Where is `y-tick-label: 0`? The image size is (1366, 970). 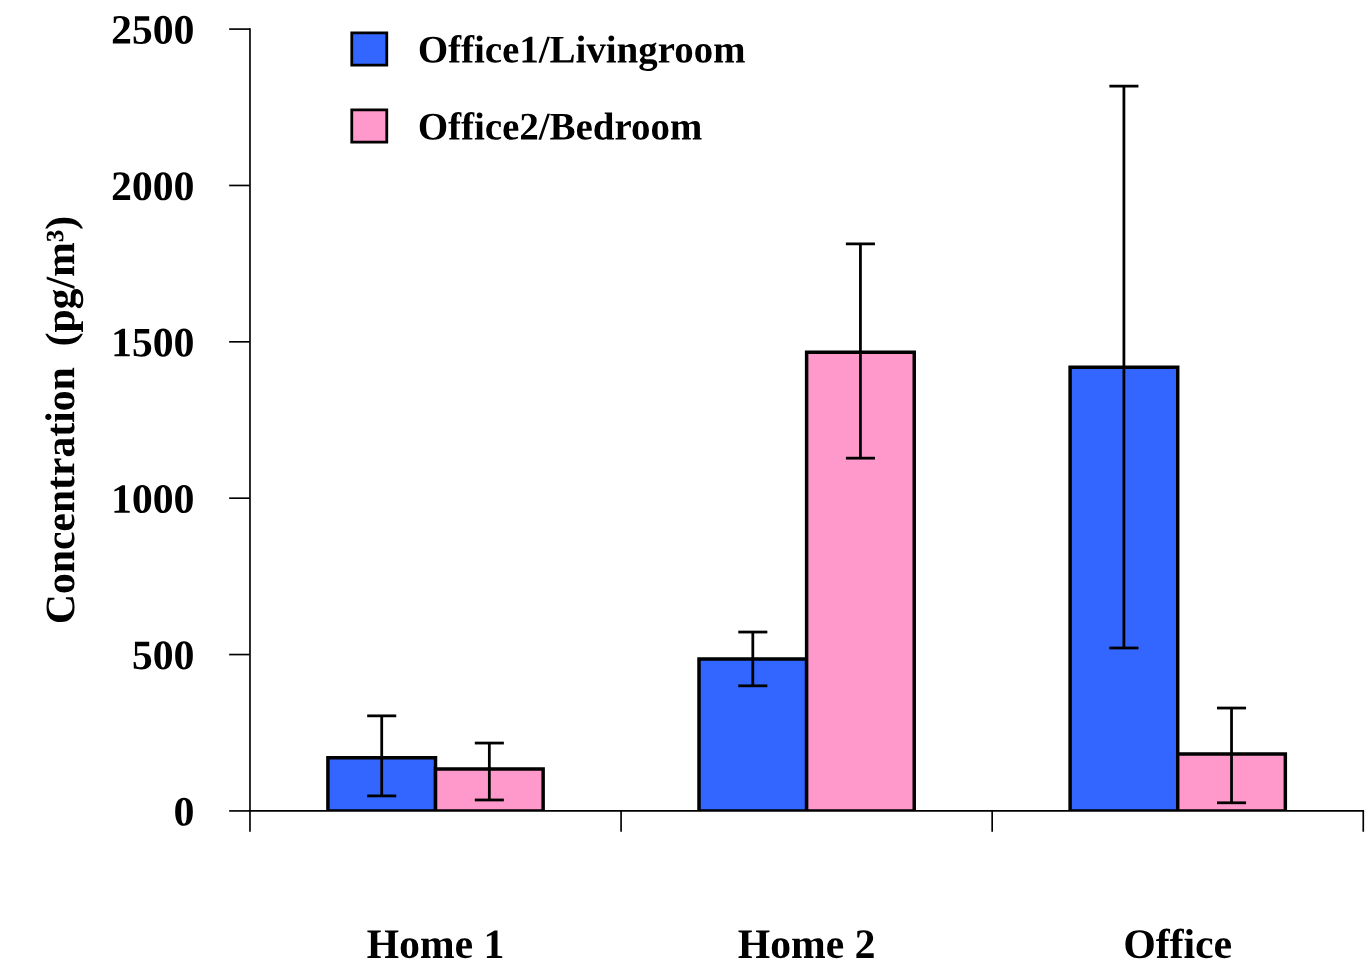 y-tick-label: 0 is located at coordinates (184, 811).